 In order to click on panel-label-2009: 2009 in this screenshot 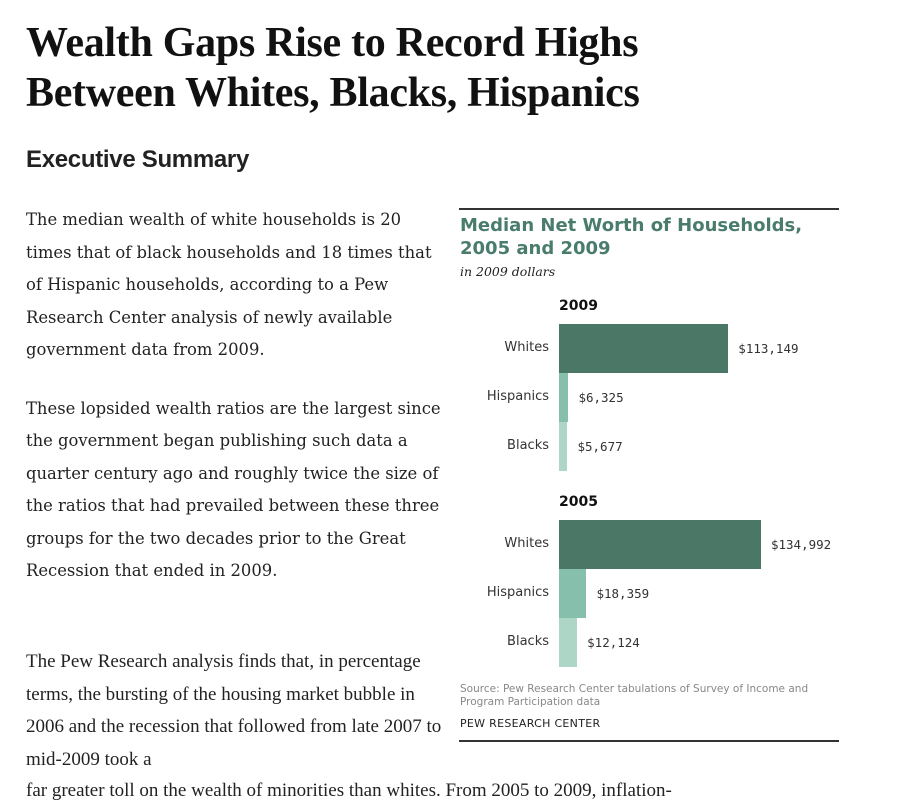, I will do `click(578, 306)`.